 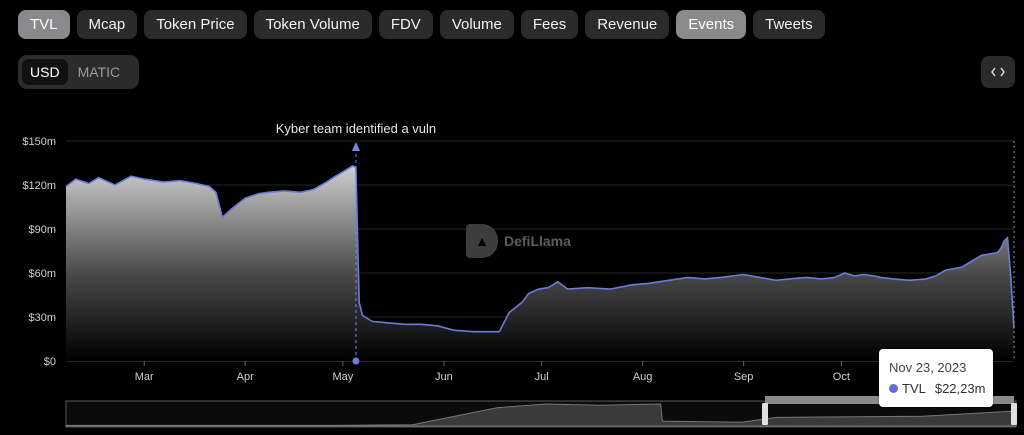 What do you see at coordinates (144, 377) in the screenshot?
I see `x-tick-label: Mar` at bounding box center [144, 377].